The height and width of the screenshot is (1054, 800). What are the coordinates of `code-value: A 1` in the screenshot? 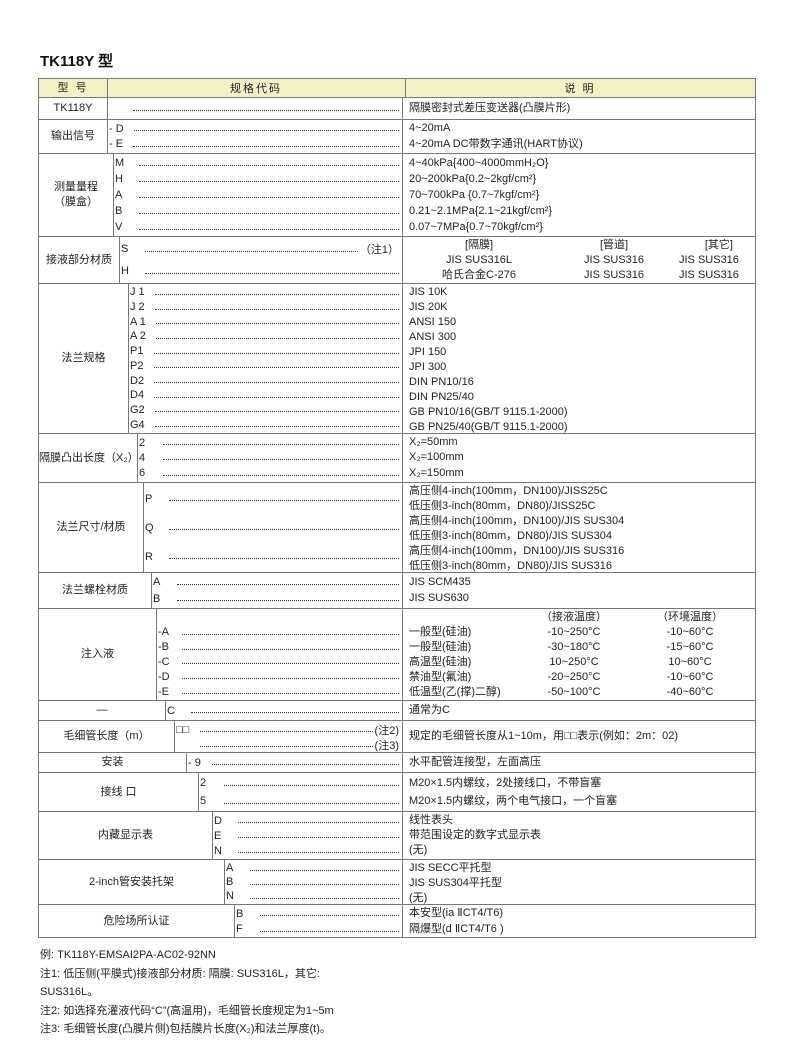 It's located at (138, 321).